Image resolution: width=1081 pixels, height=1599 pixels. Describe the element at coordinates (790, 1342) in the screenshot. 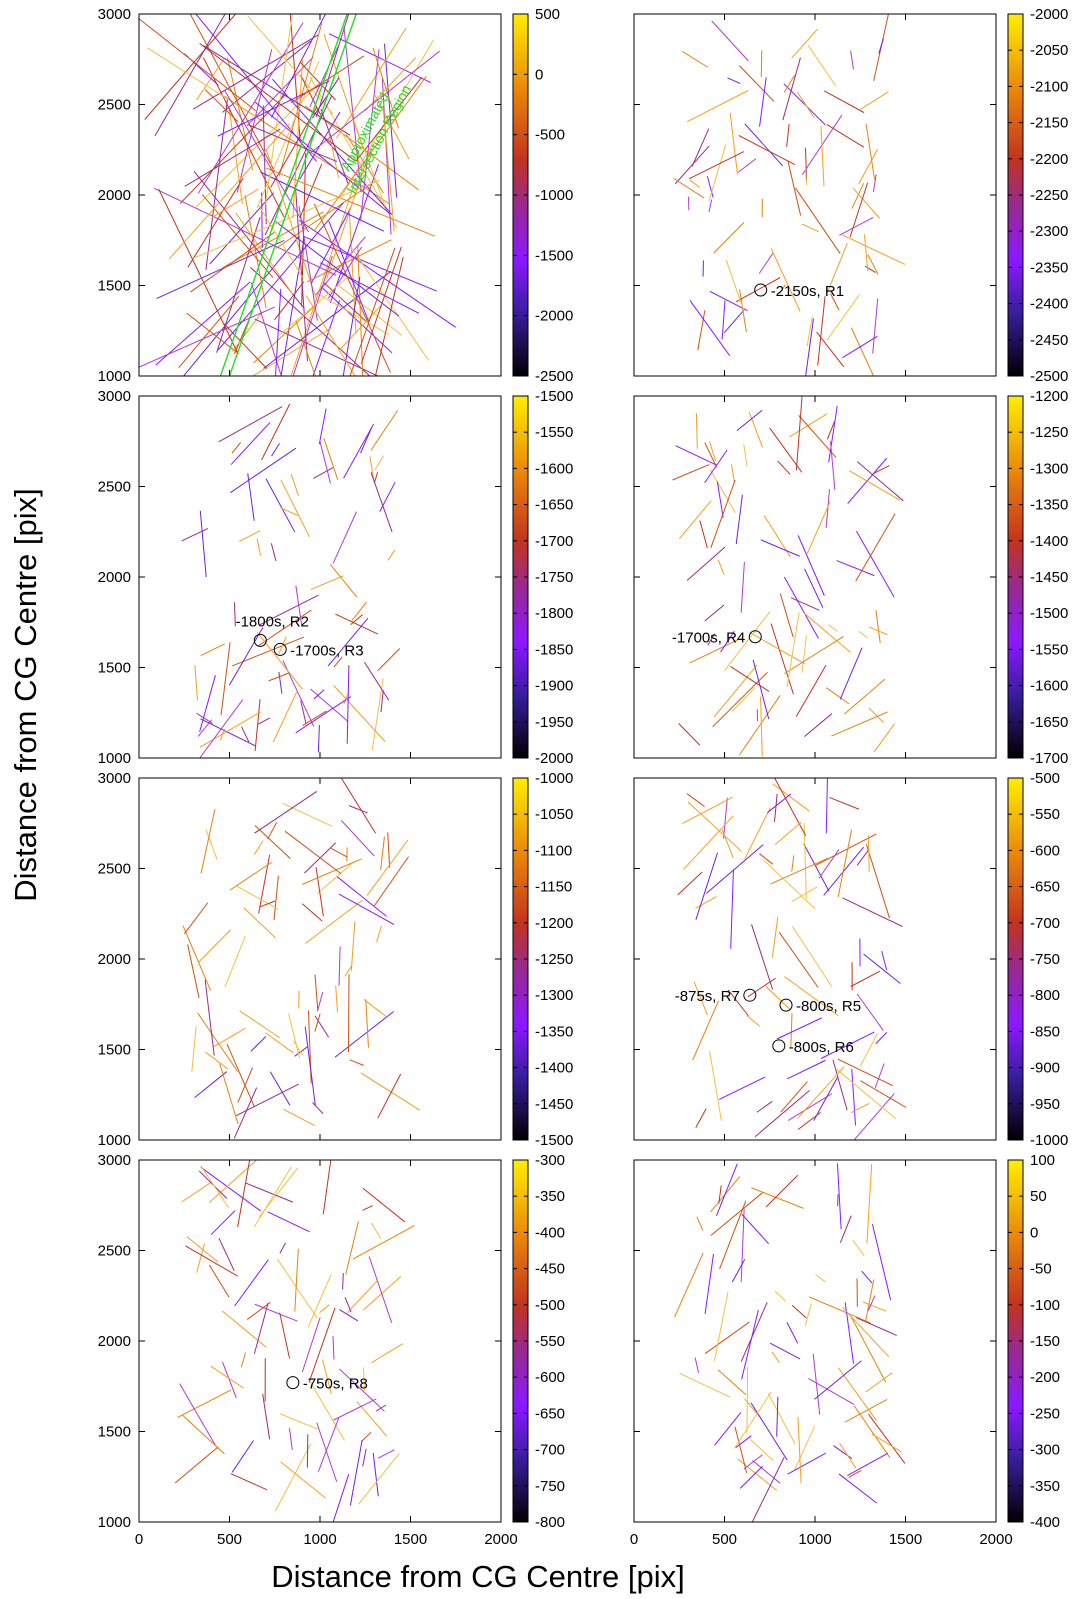

I see `trajectory-lines` at that location.